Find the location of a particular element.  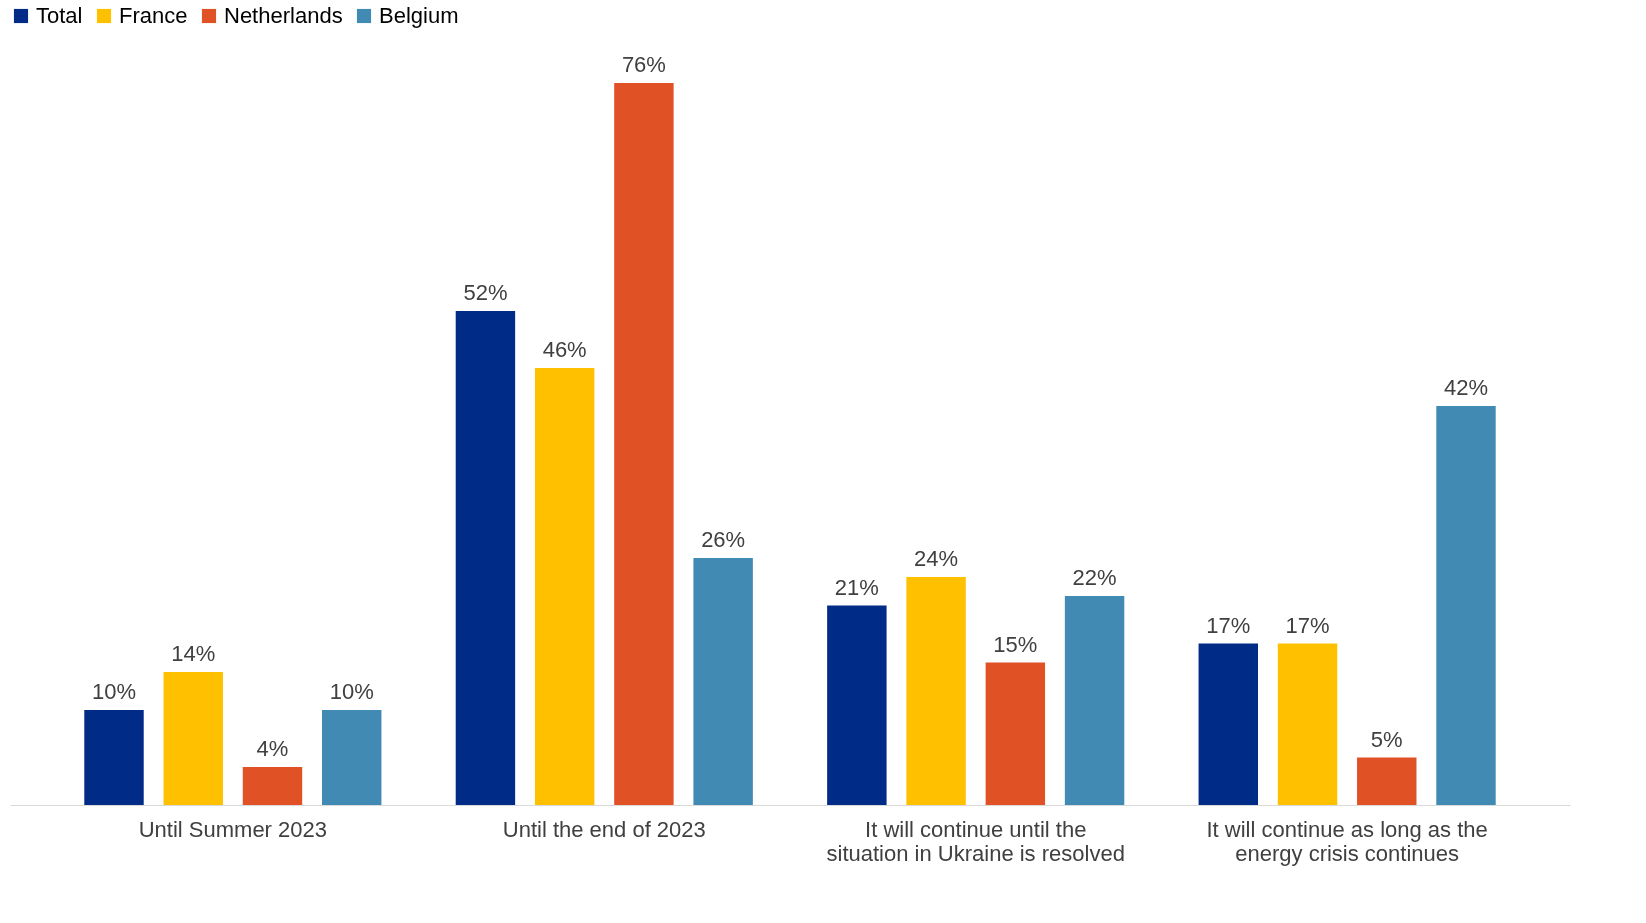

x-tick-label: It will continue as long as the energy crisis continues is located at coordinates (1347, 841).